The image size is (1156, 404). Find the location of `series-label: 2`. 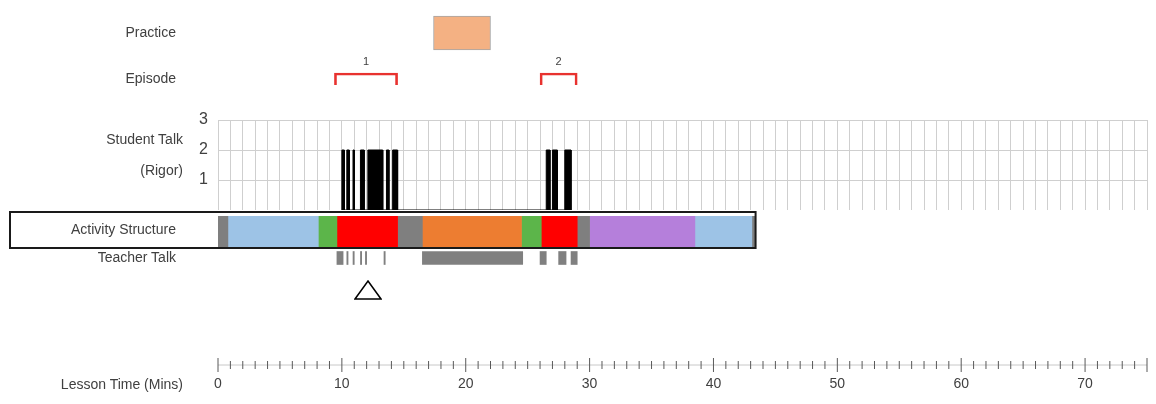

series-label: 2 is located at coordinates (558, 60).